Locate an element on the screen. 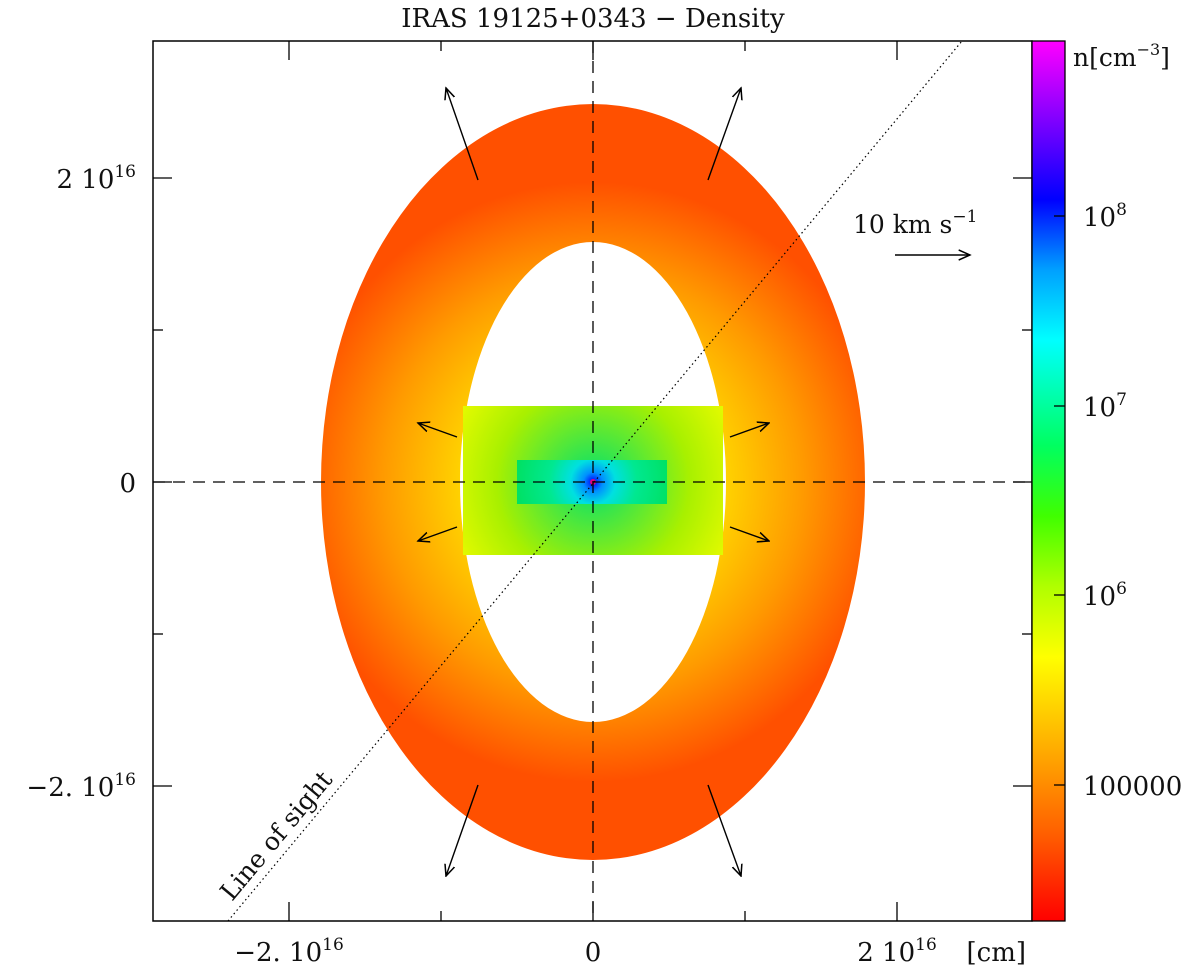 This screenshot has width=1200, height=971. colorbar-tick-label: 10⁷ is located at coordinates (1105, 406).